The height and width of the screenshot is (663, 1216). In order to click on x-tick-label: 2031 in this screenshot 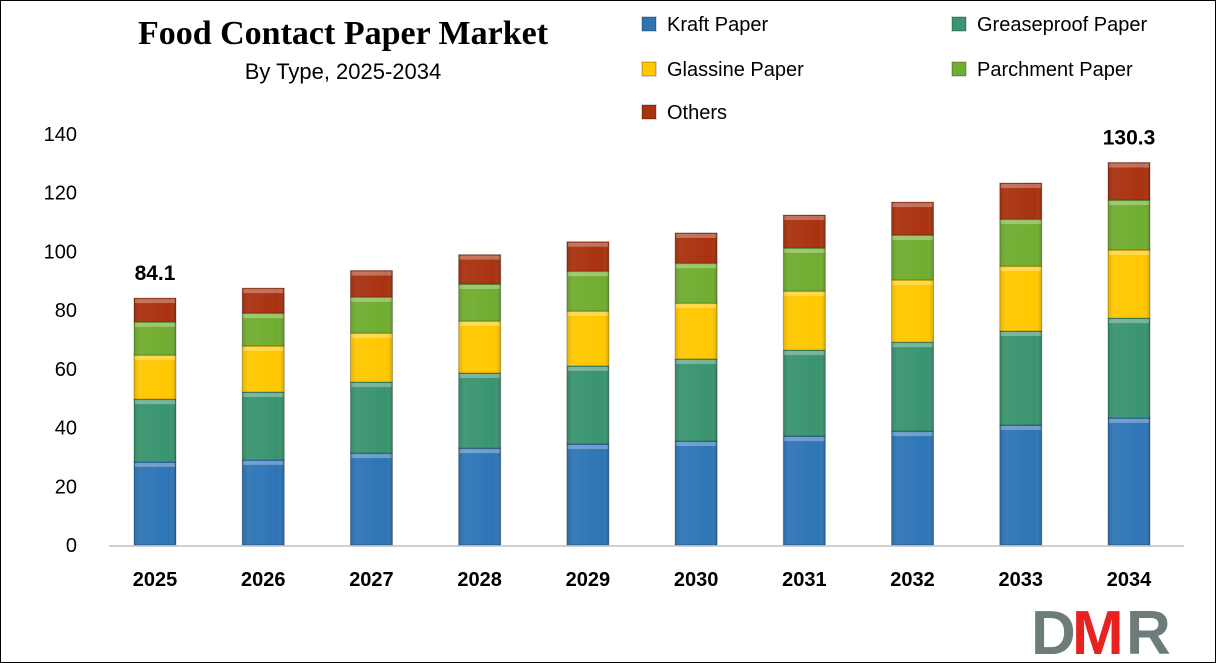, I will do `click(804, 580)`.